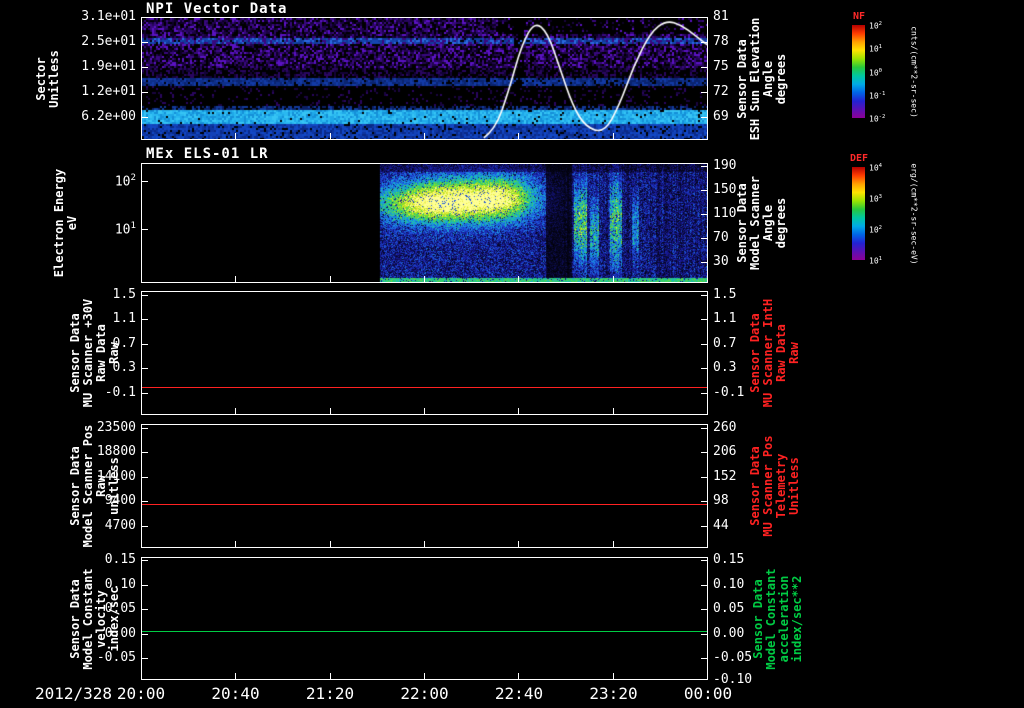 The width and height of the screenshot is (1024, 708). I want to click on right-y-tick-label: 0.7, so click(725, 343).